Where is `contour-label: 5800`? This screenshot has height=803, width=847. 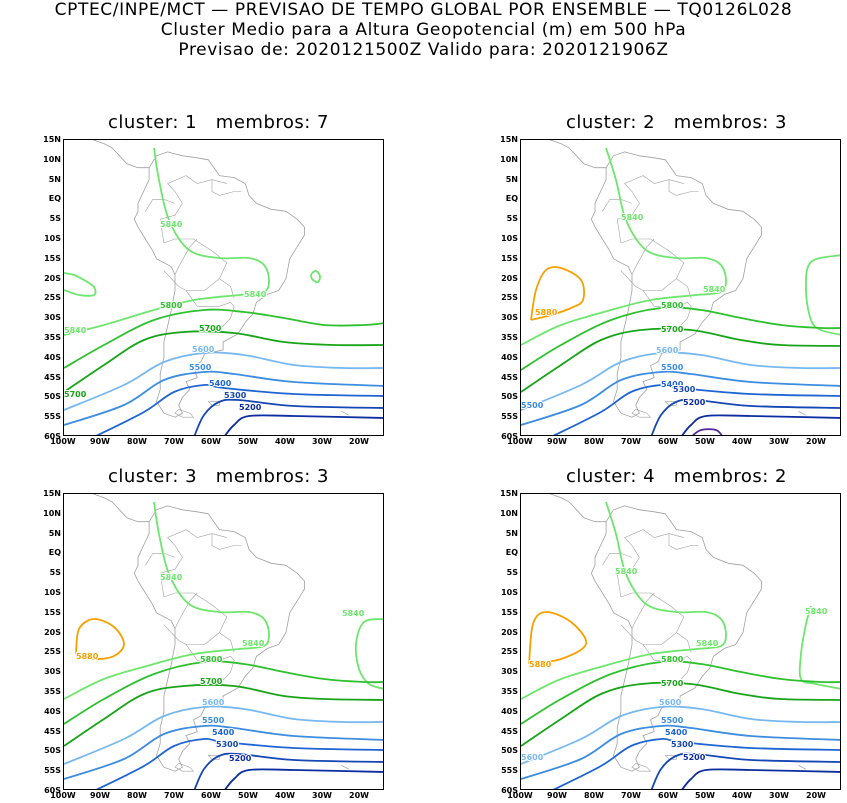 contour-label: 5800 is located at coordinates (211, 659).